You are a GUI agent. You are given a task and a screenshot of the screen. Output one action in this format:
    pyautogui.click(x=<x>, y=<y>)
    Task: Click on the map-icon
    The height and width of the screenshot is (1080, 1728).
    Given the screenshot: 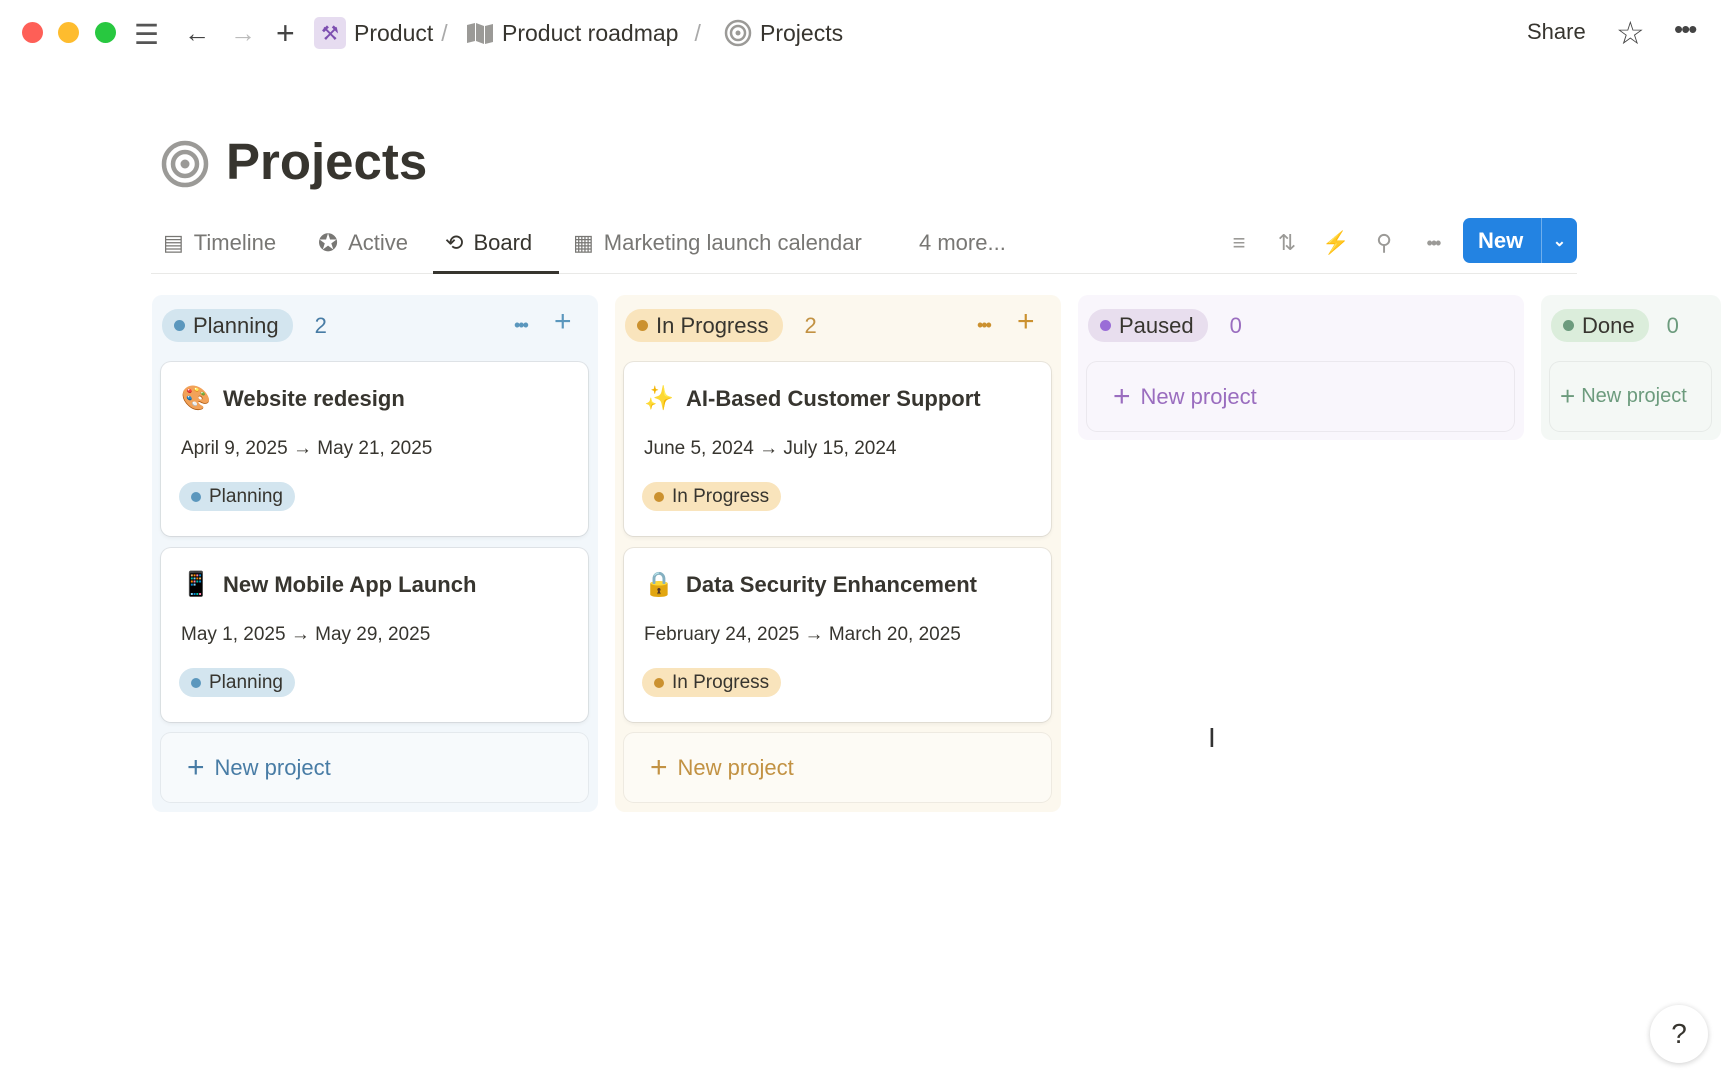 What is the action you would take?
    pyautogui.click(x=480, y=33)
    